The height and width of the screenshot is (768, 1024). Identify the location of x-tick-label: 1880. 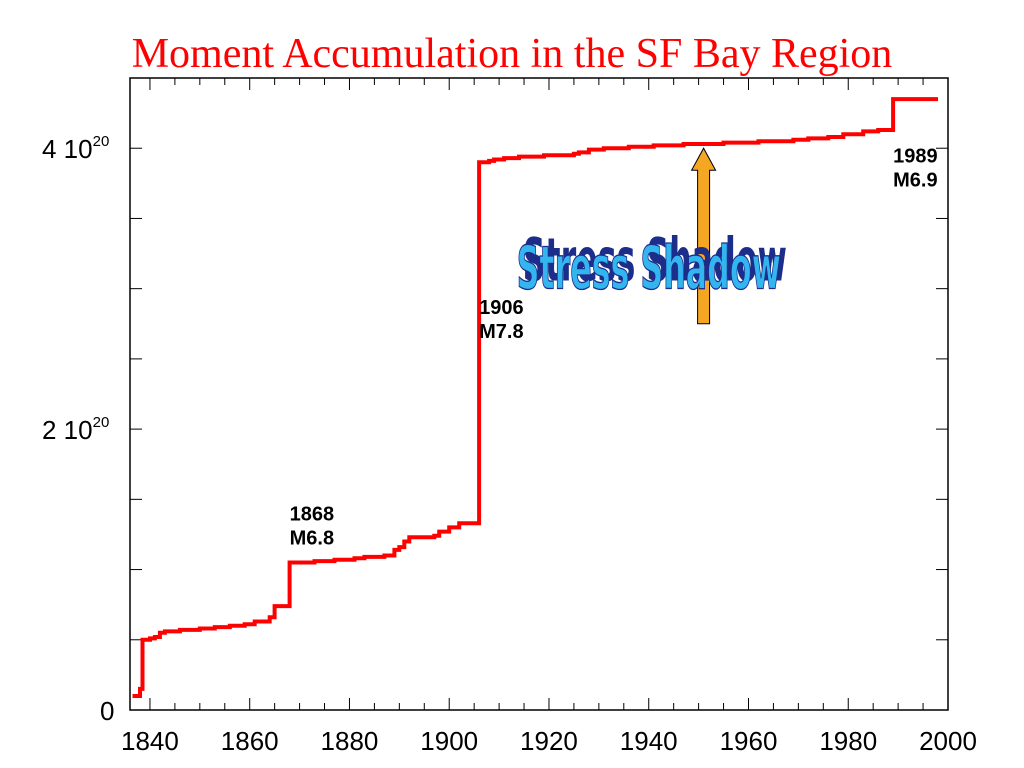
(350, 741).